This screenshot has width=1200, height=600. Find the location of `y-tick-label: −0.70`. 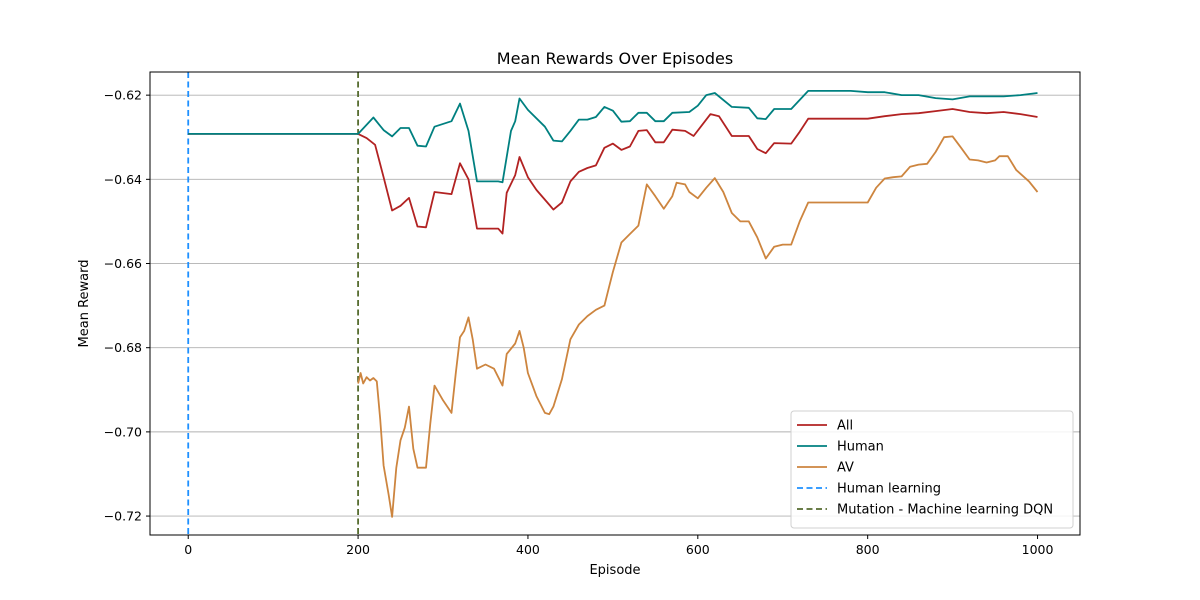

y-tick-label: −0.70 is located at coordinates (123, 431).